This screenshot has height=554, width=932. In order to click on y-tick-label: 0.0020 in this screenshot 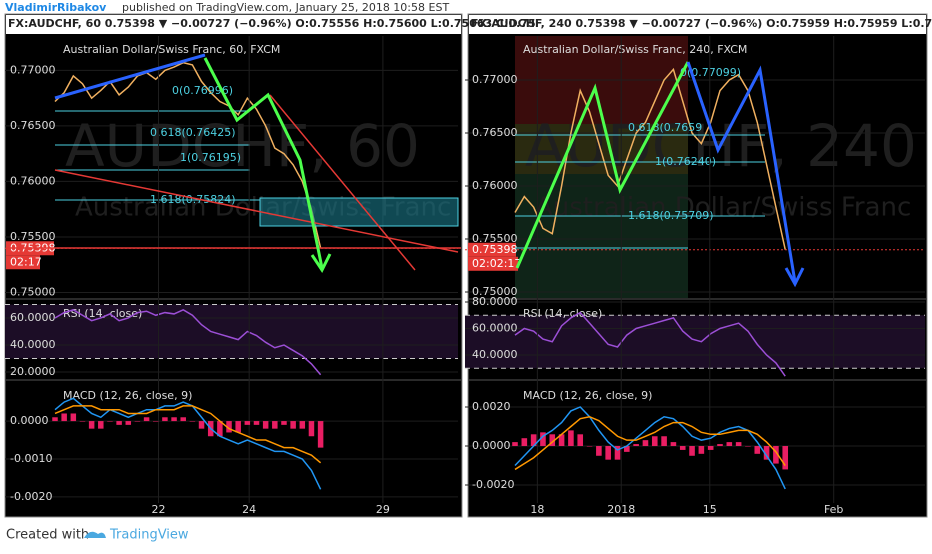, I will do `click(491, 406)`.